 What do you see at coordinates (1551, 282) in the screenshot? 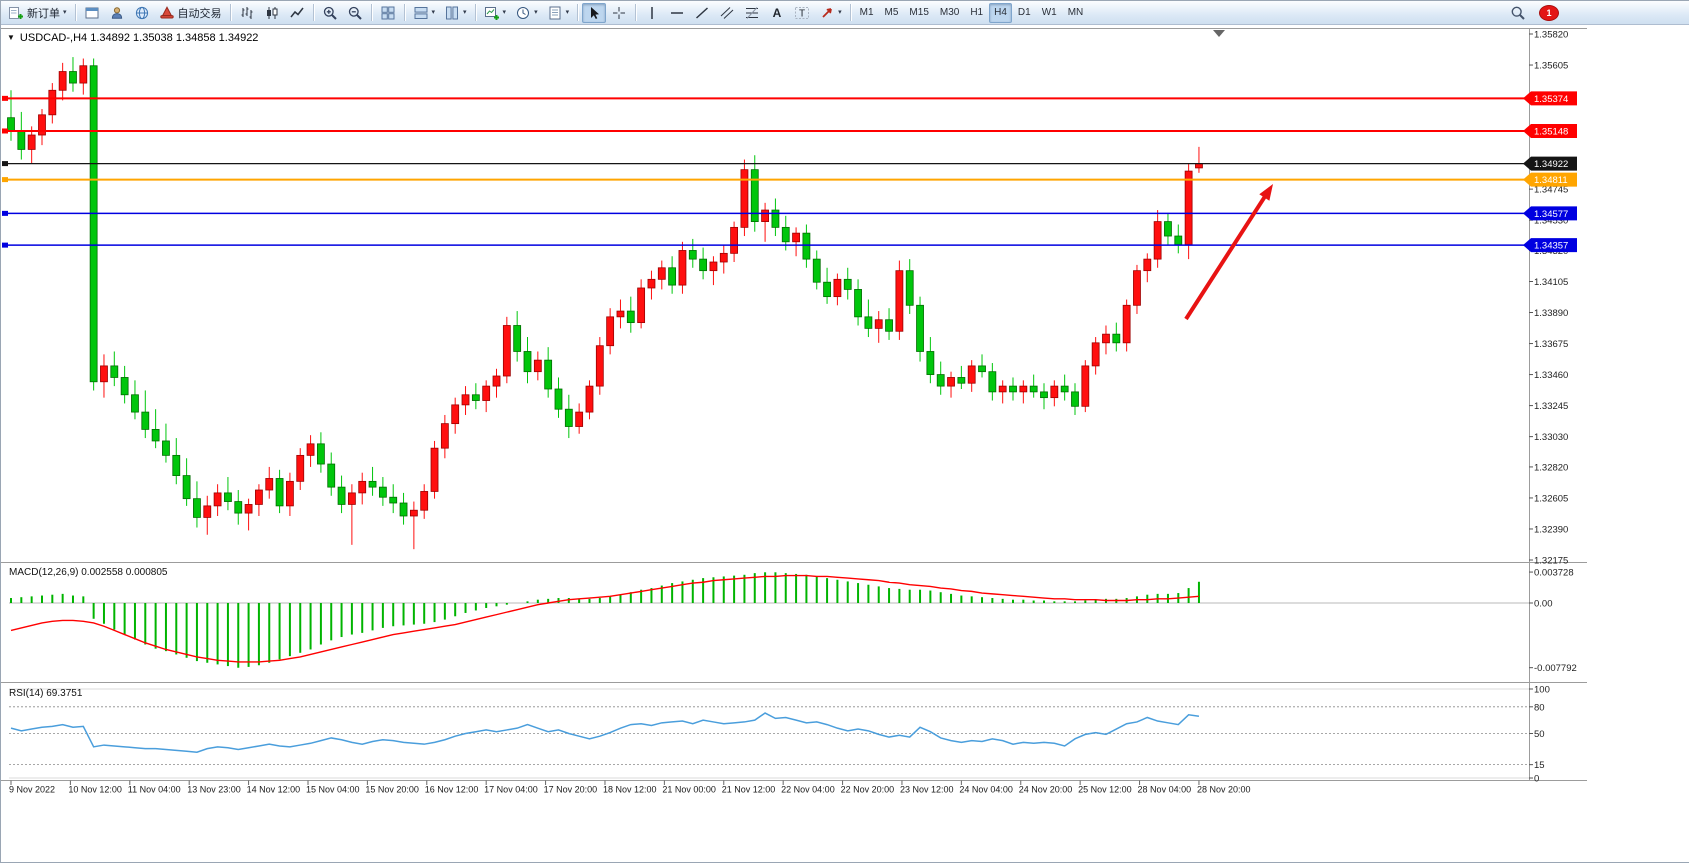
I see `svg-text: 1.34105` at bounding box center [1551, 282].